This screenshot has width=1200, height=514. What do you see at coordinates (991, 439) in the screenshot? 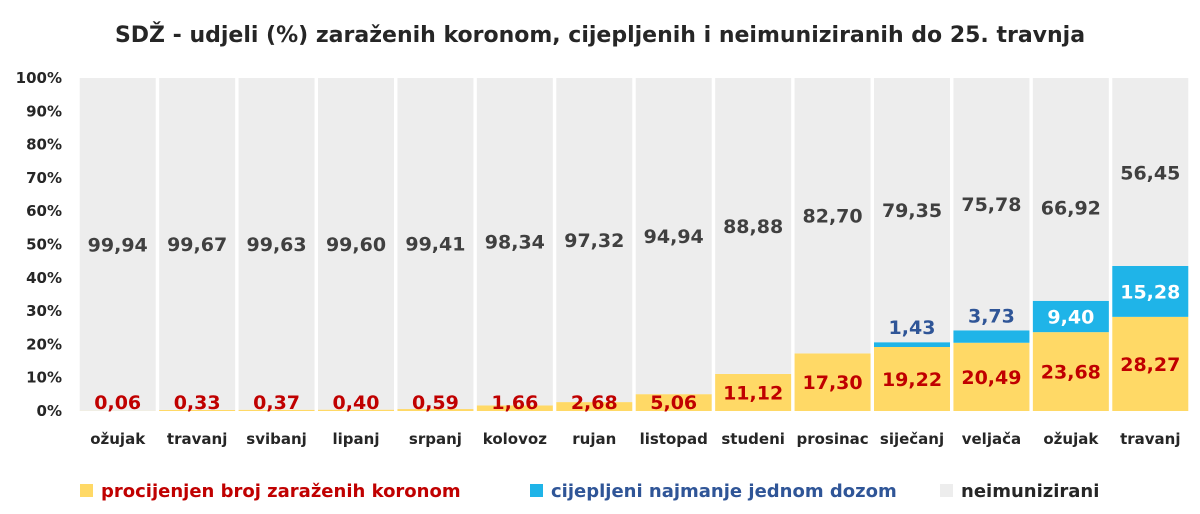
I see `x-tick-label: veljača` at bounding box center [991, 439].